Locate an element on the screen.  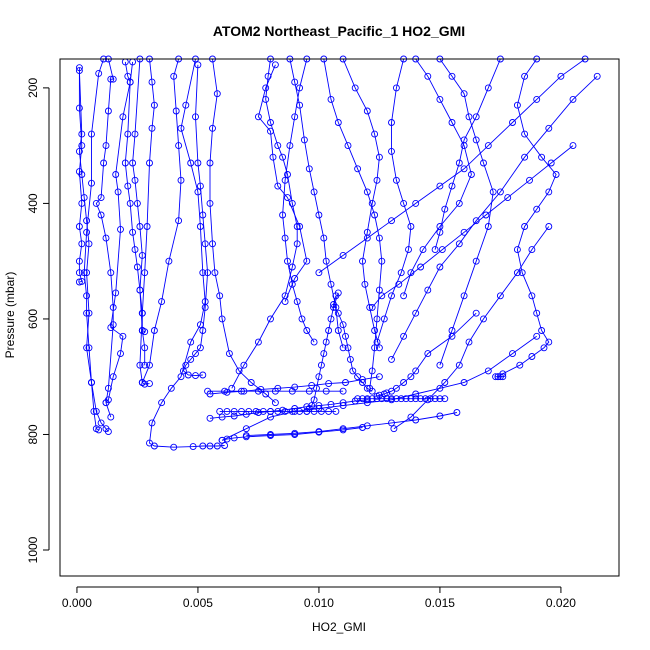
chart-title: ATOM2 Northeast_Pacific_1 HO2_GMI is located at coordinates (339, 31).